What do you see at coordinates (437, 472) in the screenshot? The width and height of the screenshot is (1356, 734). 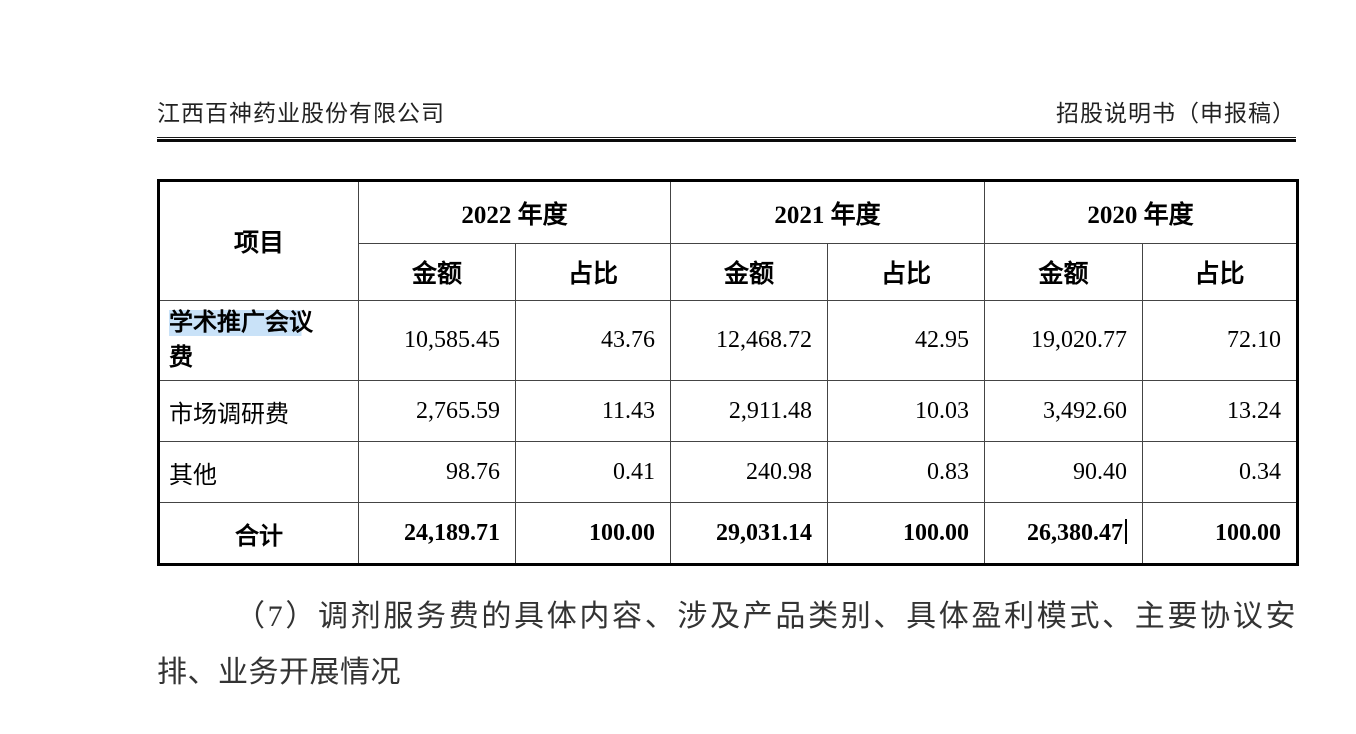 I see `cell-2022-amount: 98.76` at bounding box center [437, 472].